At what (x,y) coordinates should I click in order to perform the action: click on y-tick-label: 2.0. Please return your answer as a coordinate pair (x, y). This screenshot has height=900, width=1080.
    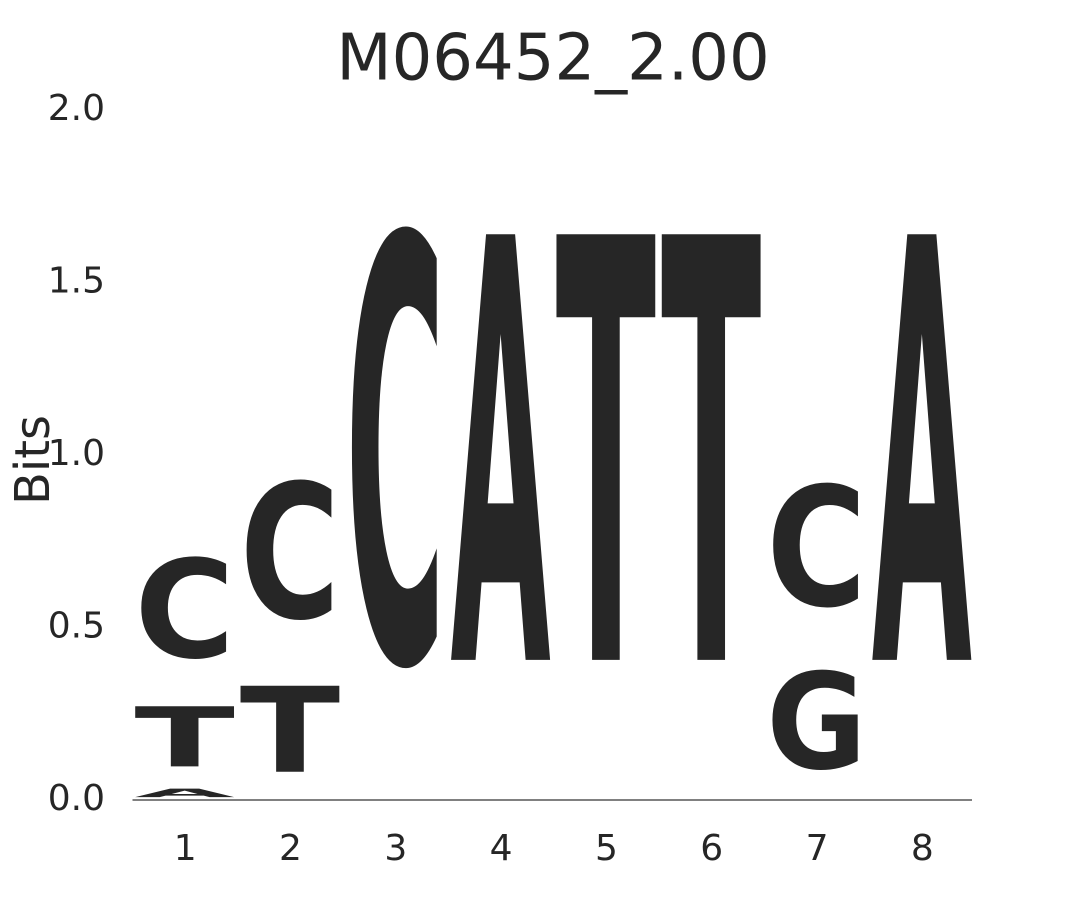
    Looking at the image, I should click on (76, 108).